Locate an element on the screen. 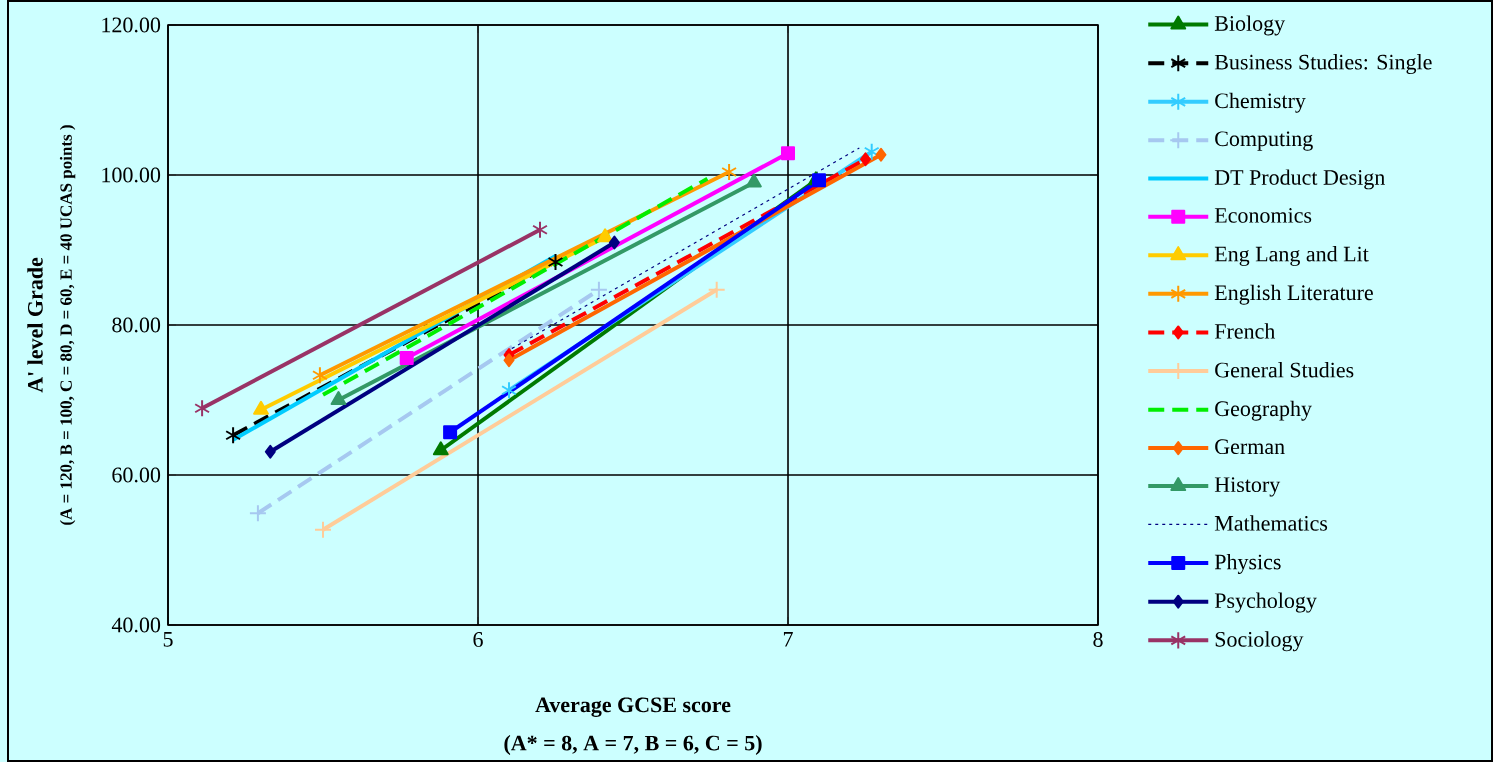 Image resolution: width=1493 pixels, height=762 pixels. x-tick-label: 8 is located at coordinates (1098, 639).